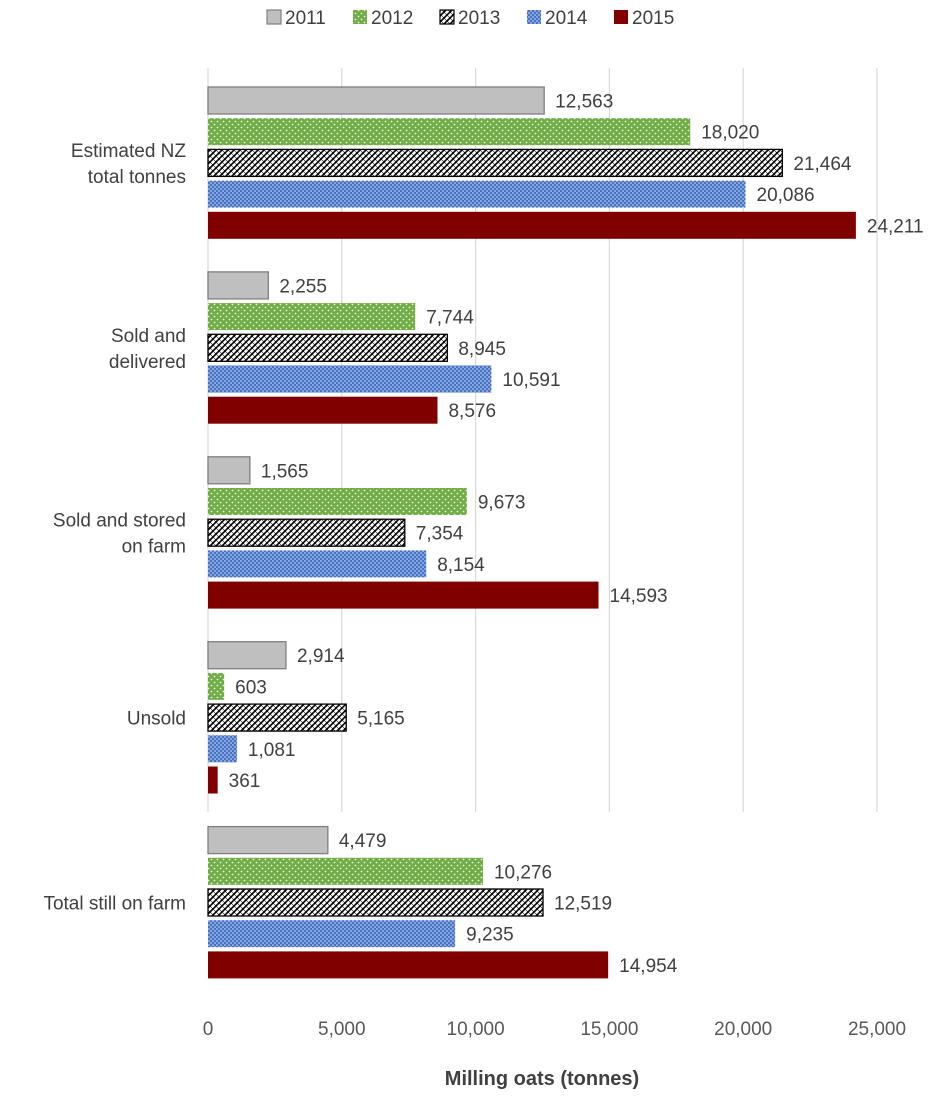  I want to click on bar-value-label: 603, so click(251, 687).